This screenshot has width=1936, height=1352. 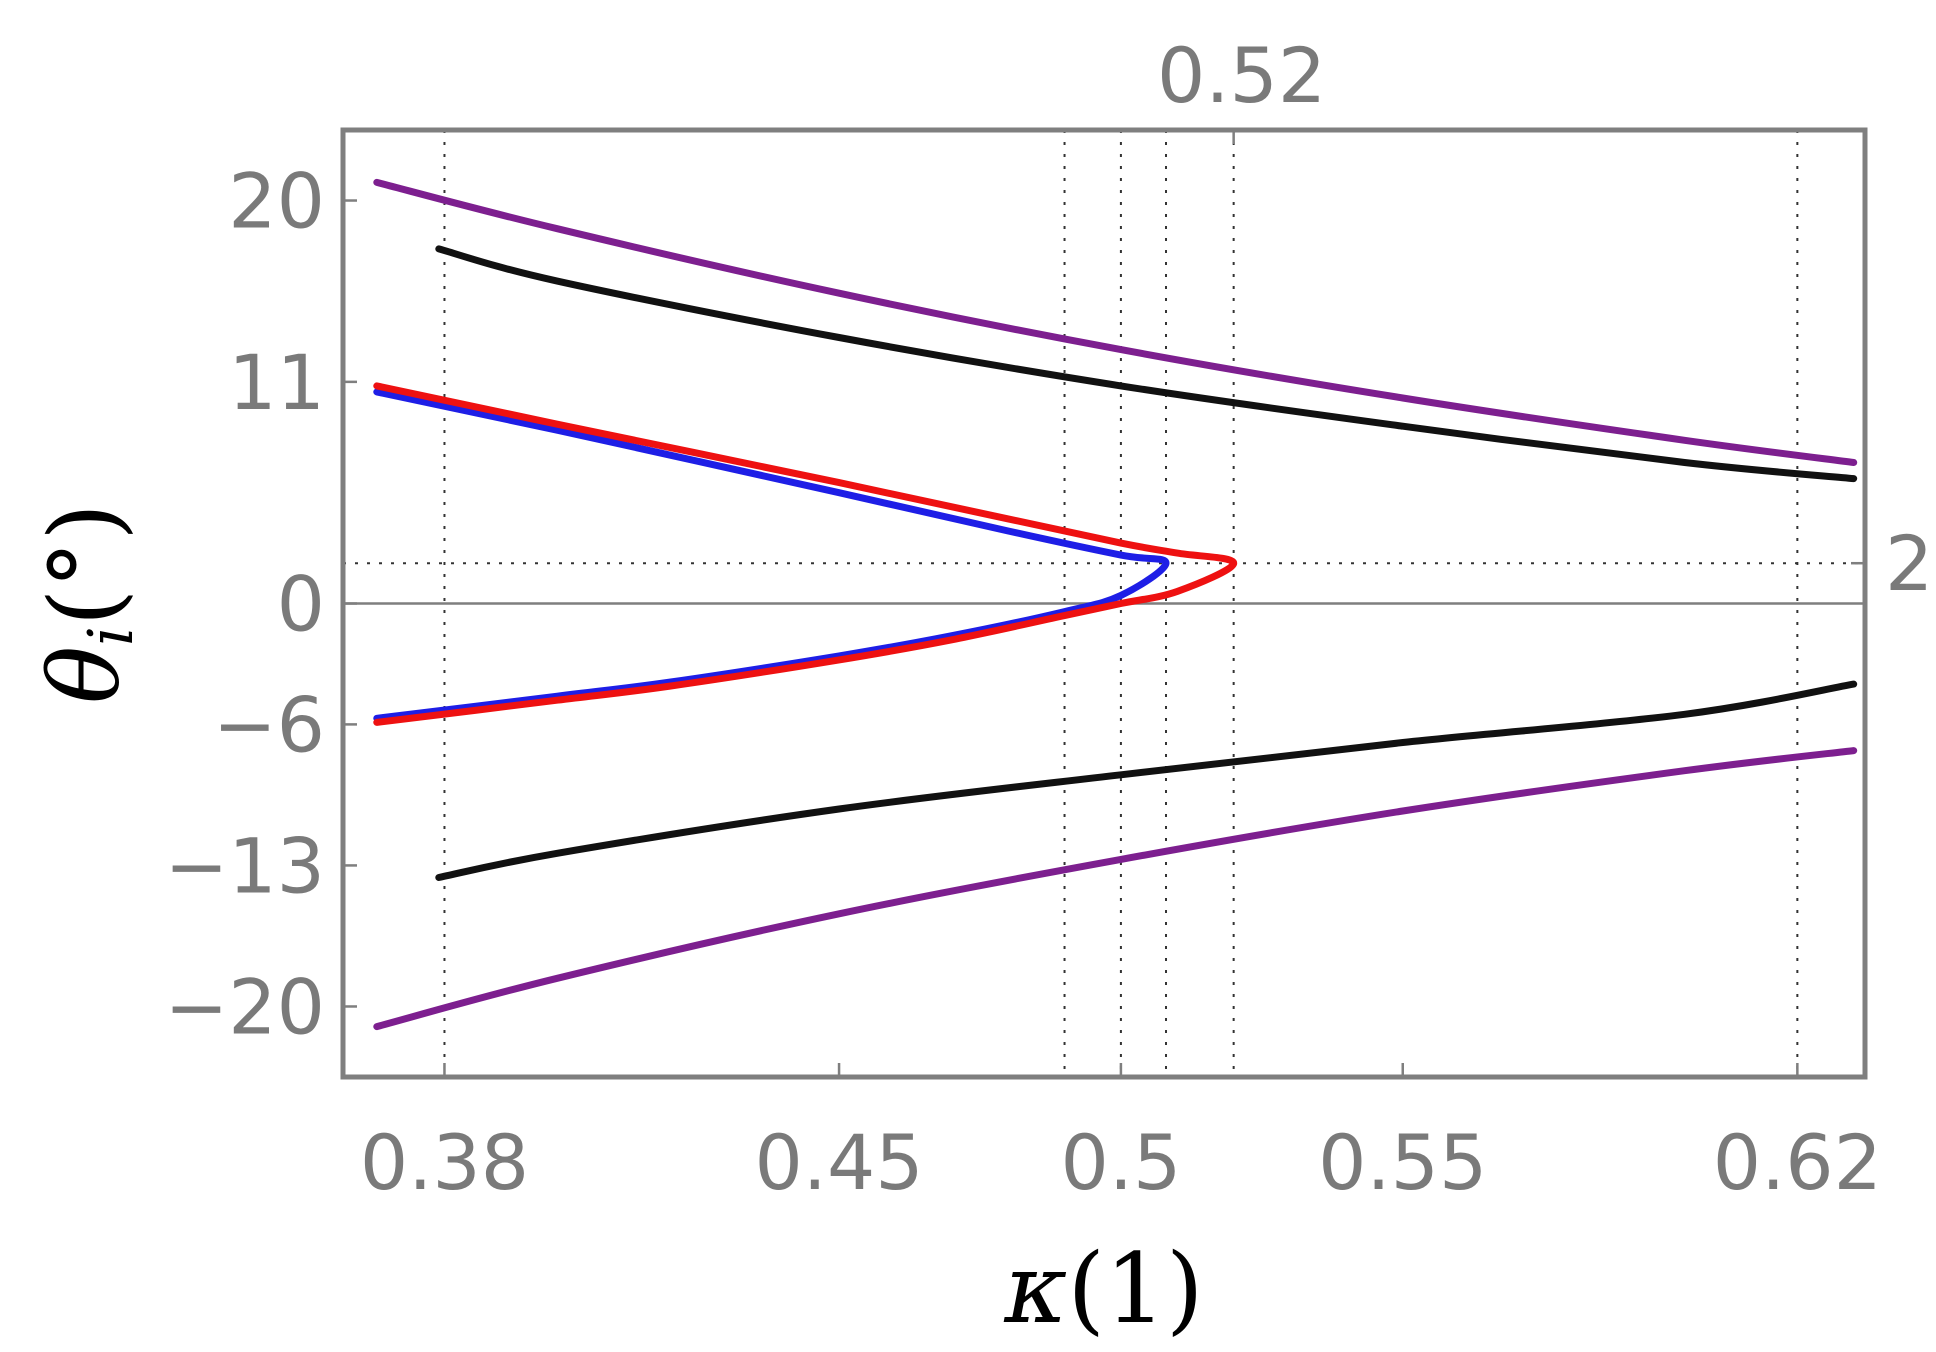 I want to click on y-axis-subscript: i, so click(x=110, y=636).